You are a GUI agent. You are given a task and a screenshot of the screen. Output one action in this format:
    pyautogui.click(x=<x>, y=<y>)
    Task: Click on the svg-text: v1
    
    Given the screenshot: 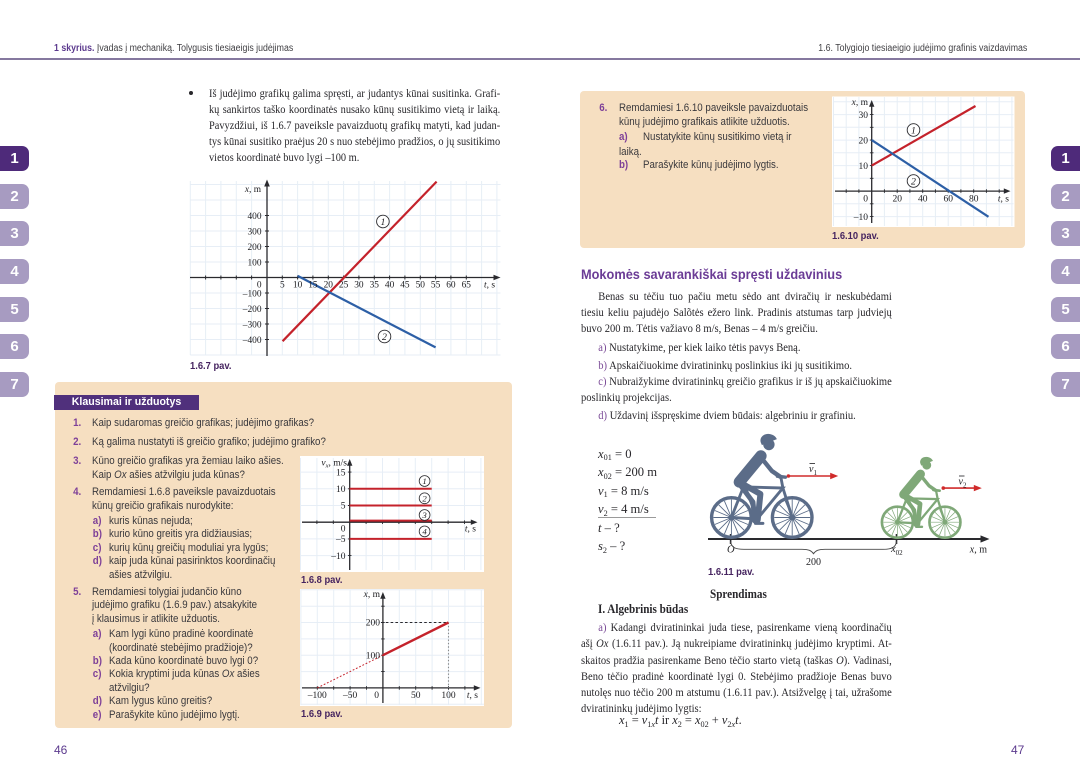 What is the action you would take?
    pyautogui.click(x=813, y=470)
    